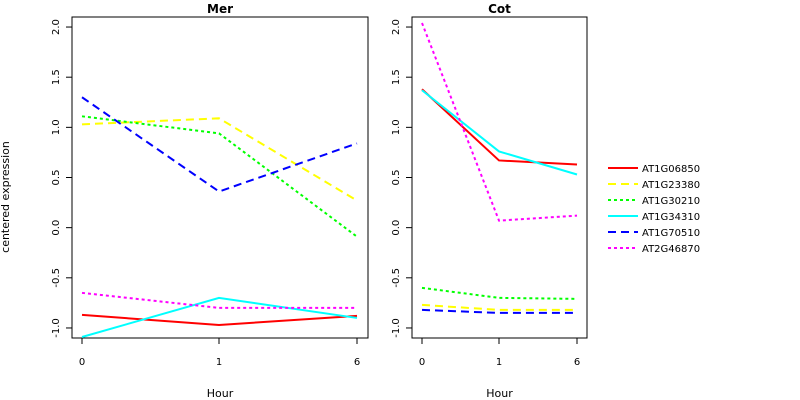  Describe the element at coordinates (671, 201) in the screenshot. I see `legend-label: AT1G30210` at that location.